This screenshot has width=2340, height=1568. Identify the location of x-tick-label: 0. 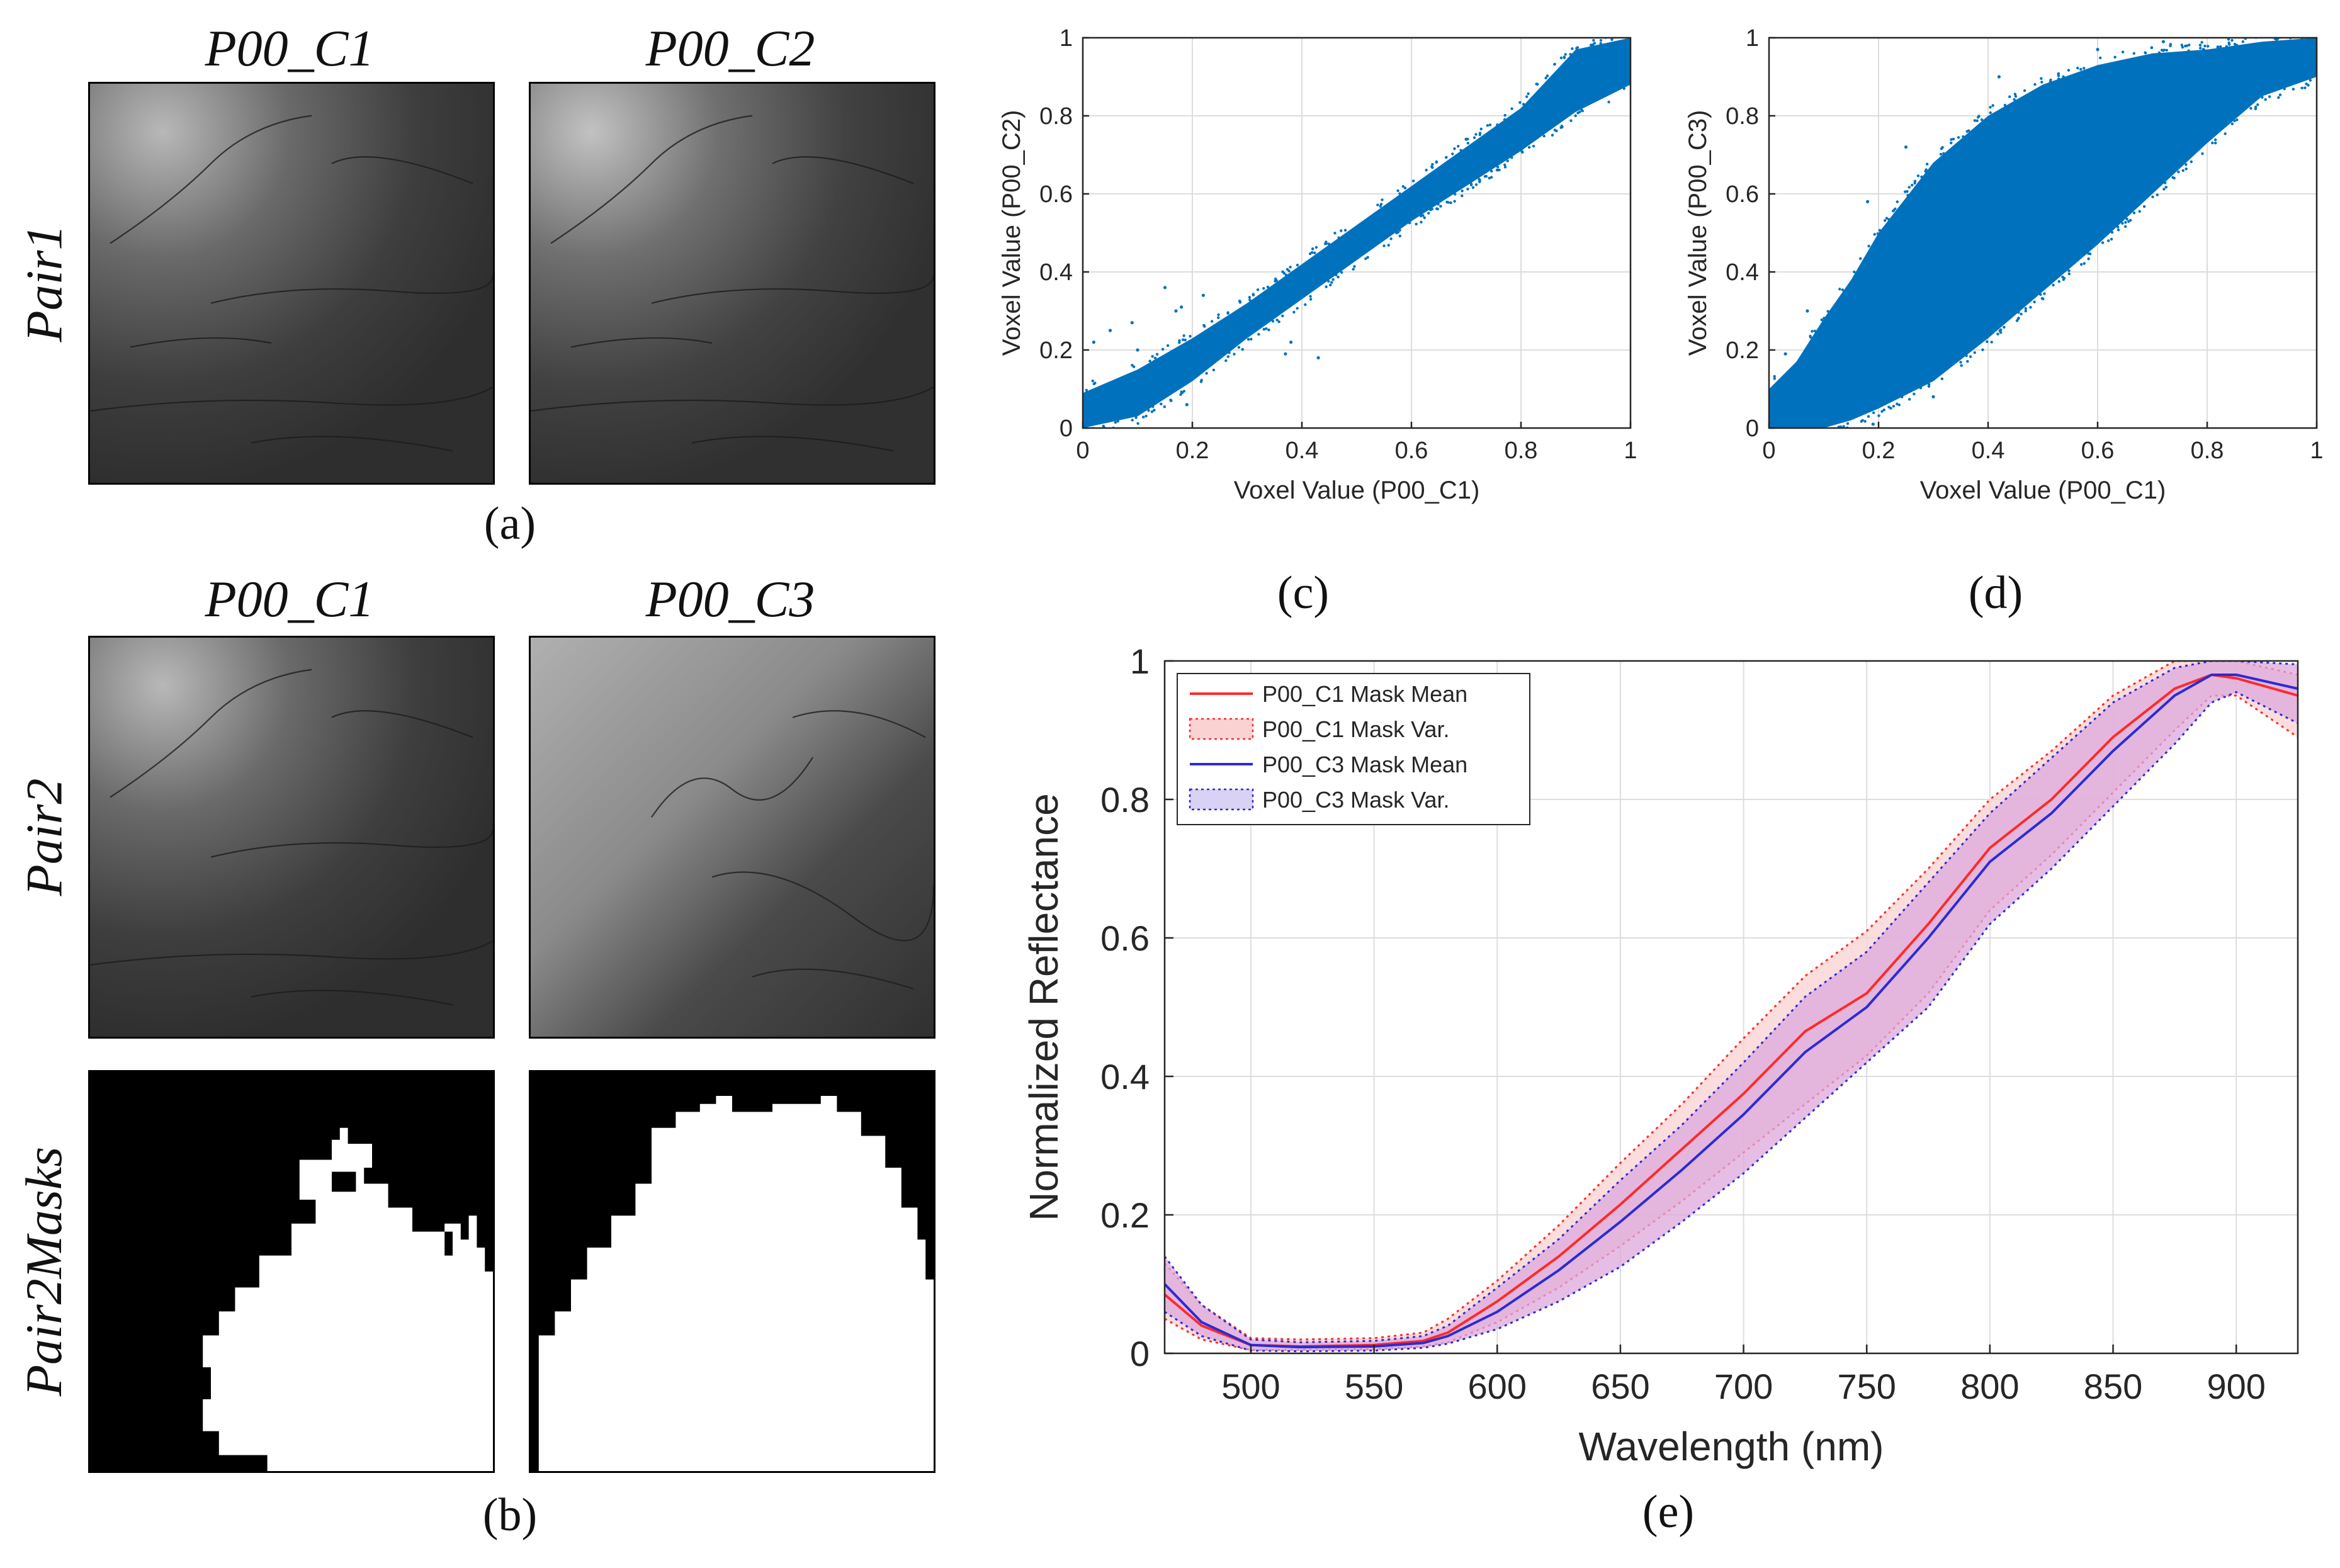
(1082, 451).